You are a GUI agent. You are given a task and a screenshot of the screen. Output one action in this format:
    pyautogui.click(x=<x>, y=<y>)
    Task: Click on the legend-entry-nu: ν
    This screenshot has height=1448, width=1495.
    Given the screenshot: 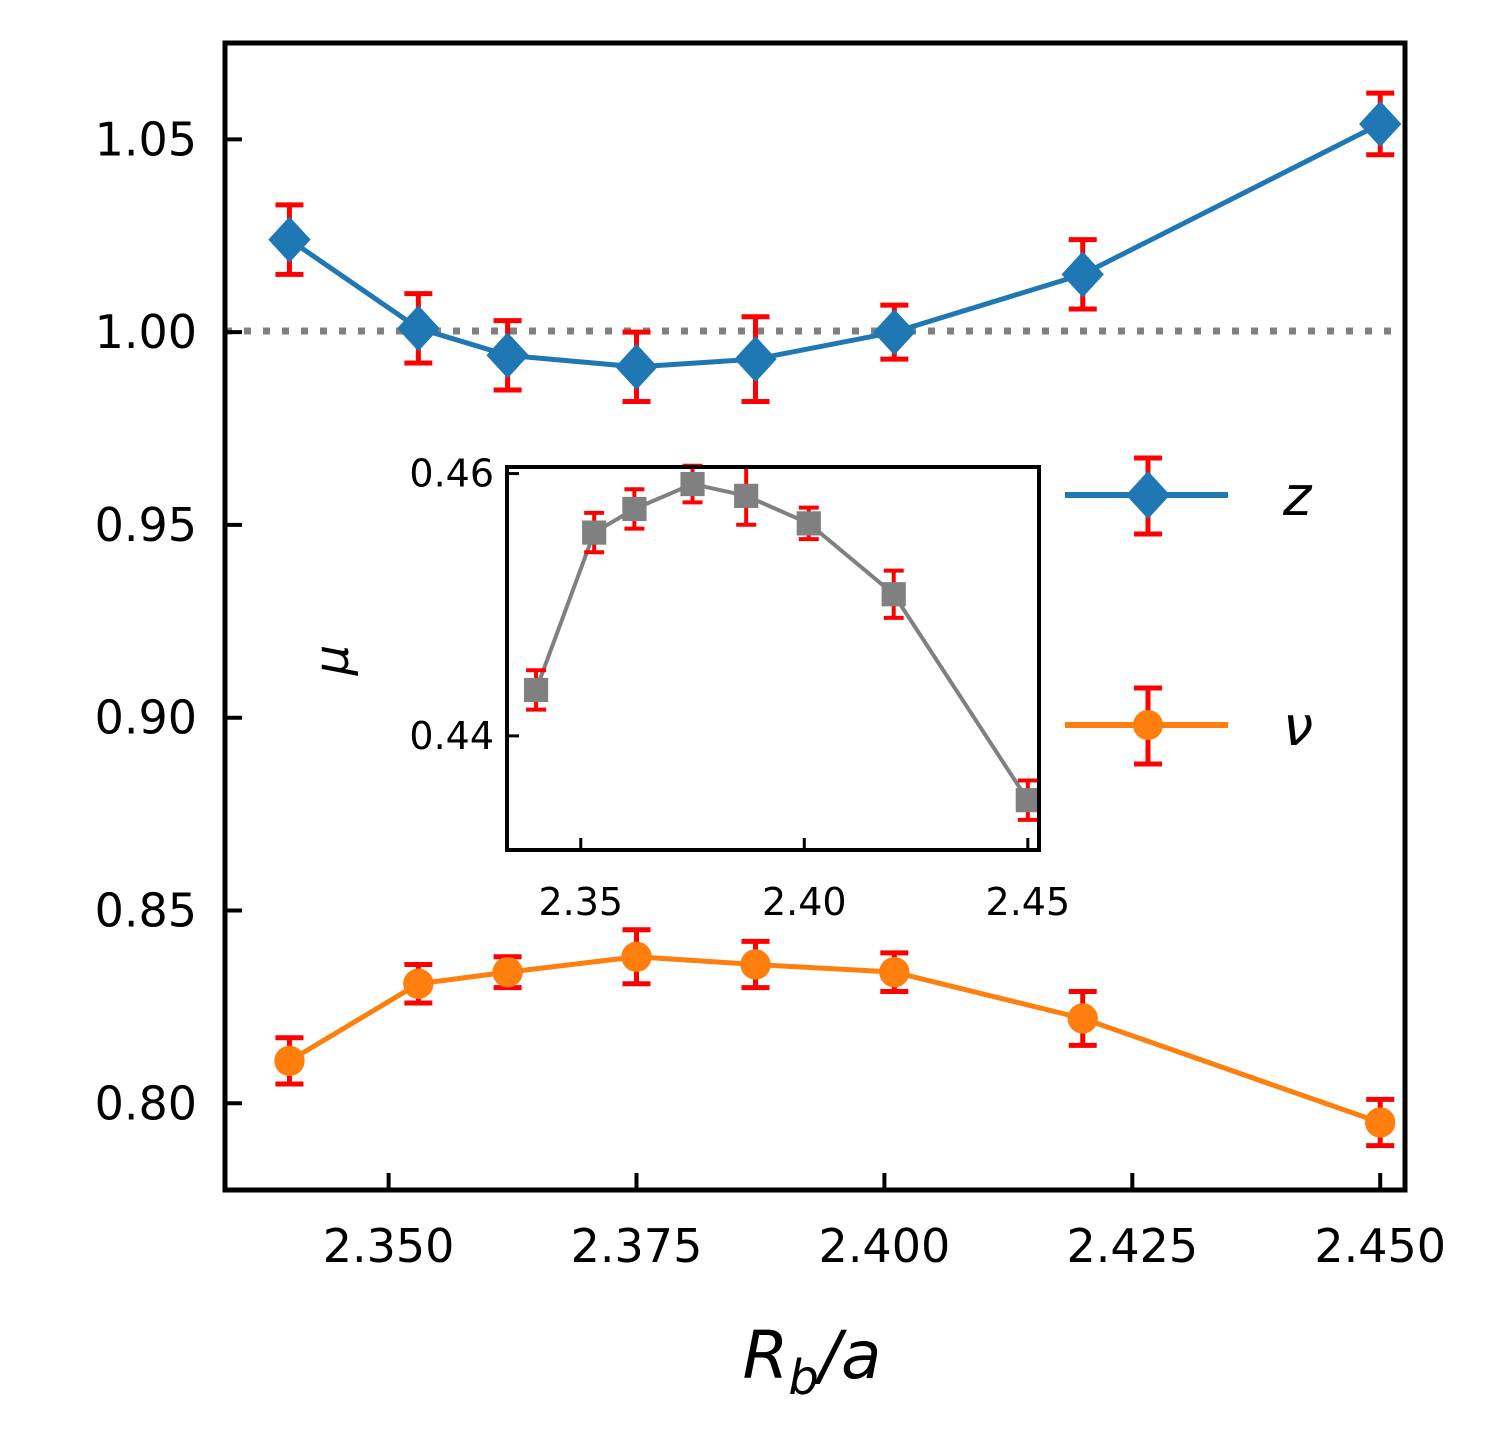 What is the action you would take?
    pyautogui.click(x=1189, y=726)
    